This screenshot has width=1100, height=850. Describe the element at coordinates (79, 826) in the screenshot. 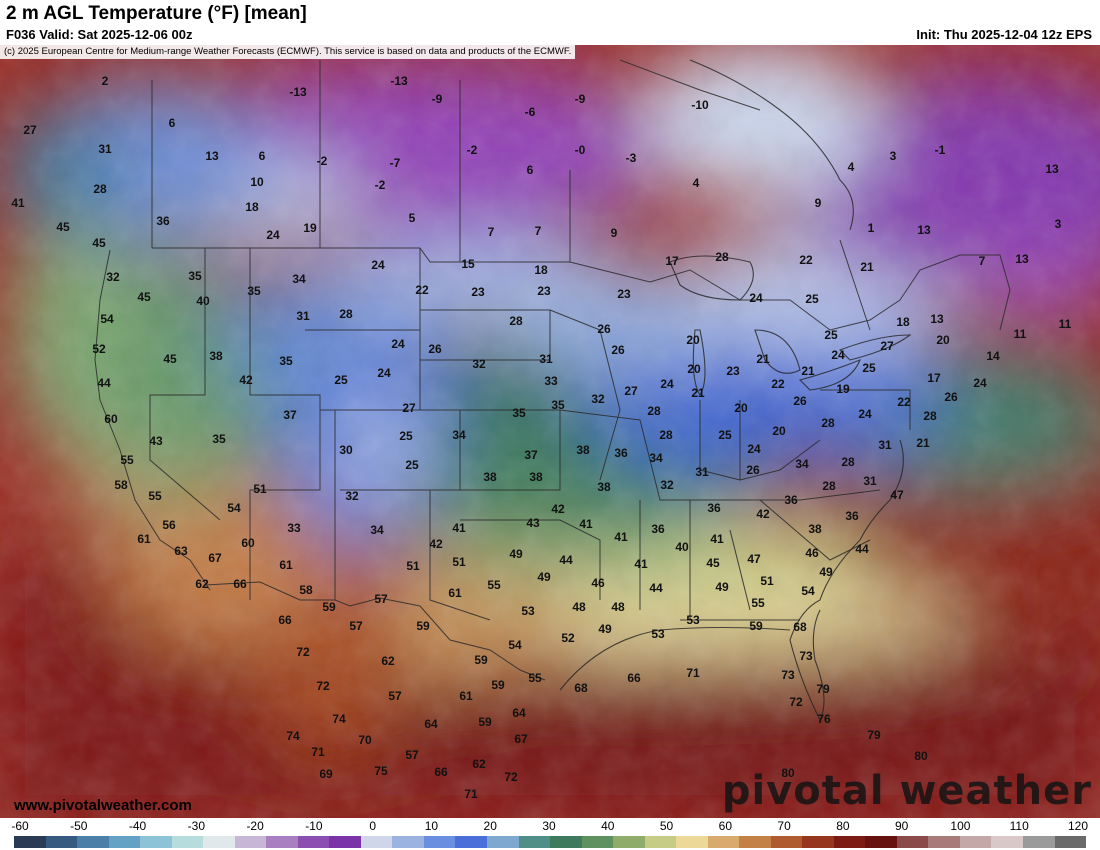

I see `color-legend-tick: -50` at that location.